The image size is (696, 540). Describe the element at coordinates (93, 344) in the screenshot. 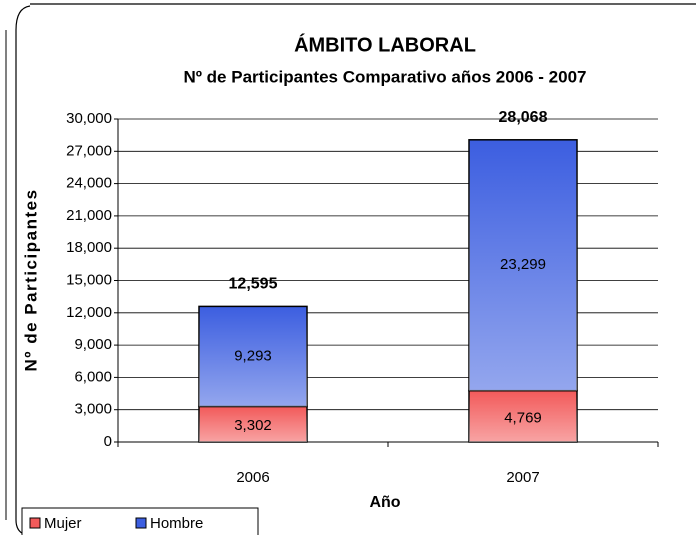

I see `y-tick-label: 9,000` at that location.